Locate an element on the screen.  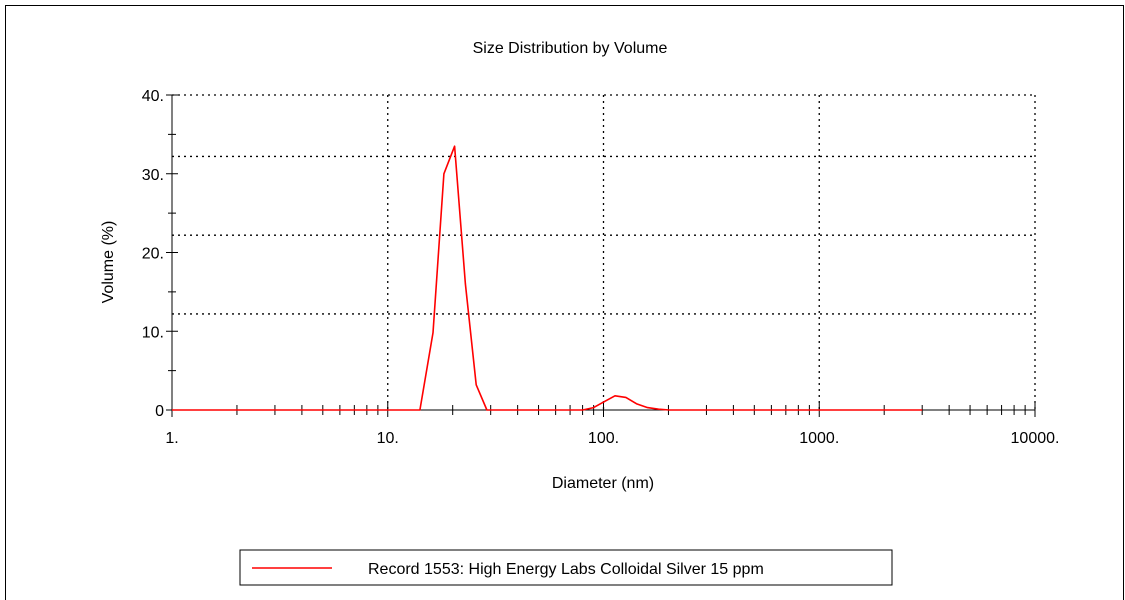
chart-title: Size Distribution by Volume is located at coordinates (570, 48).